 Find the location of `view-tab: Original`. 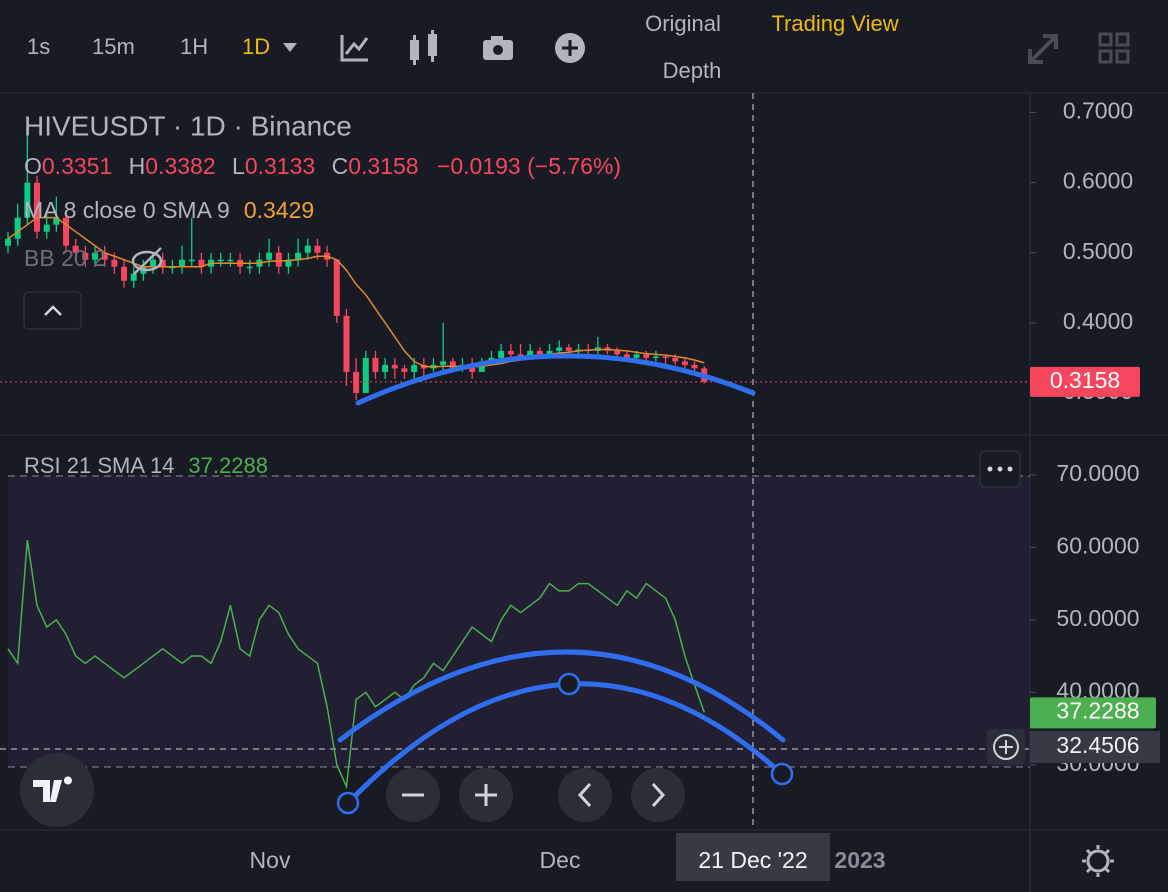

view-tab: Original is located at coordinates (683, 23).